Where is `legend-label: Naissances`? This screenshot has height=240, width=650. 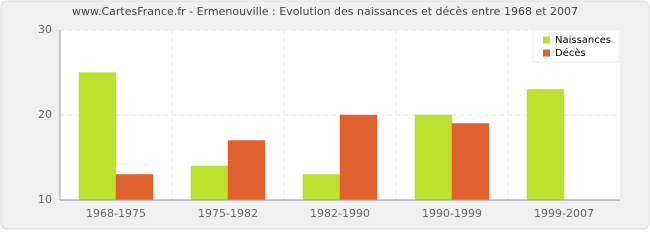
legend-label: Naissances is located at coordinates (583, 40).